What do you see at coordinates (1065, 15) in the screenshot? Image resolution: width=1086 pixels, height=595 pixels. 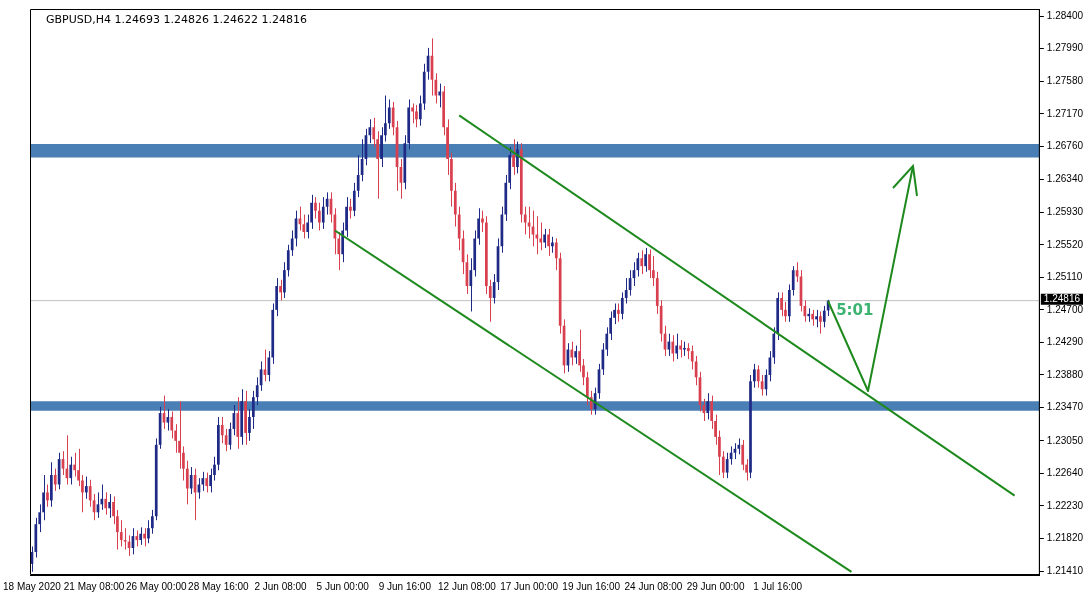 I see `y-tick-label: 1.28400` at bounding box center [1065, 15].